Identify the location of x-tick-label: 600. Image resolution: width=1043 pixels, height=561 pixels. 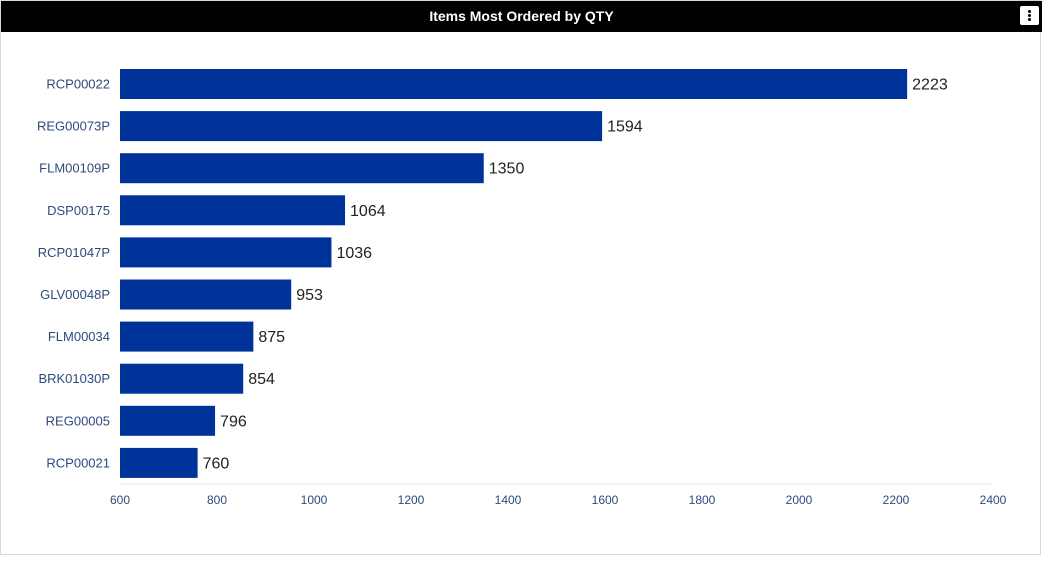
(120, 500).